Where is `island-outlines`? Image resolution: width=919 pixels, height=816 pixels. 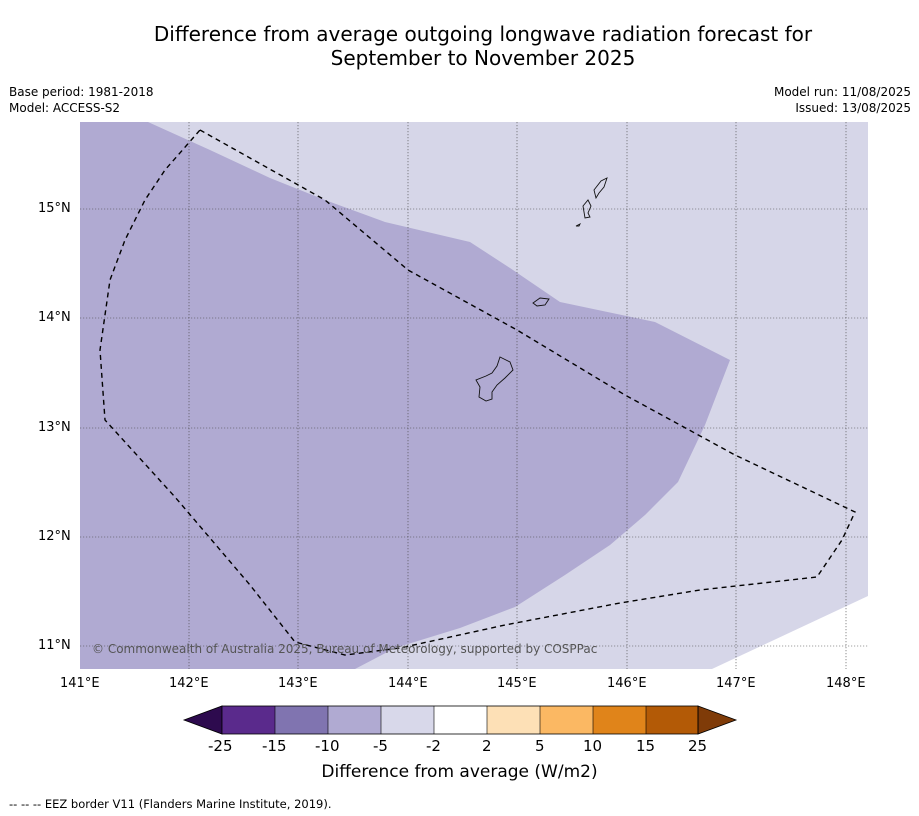 island-outlines is located at coordinates (541, 289).